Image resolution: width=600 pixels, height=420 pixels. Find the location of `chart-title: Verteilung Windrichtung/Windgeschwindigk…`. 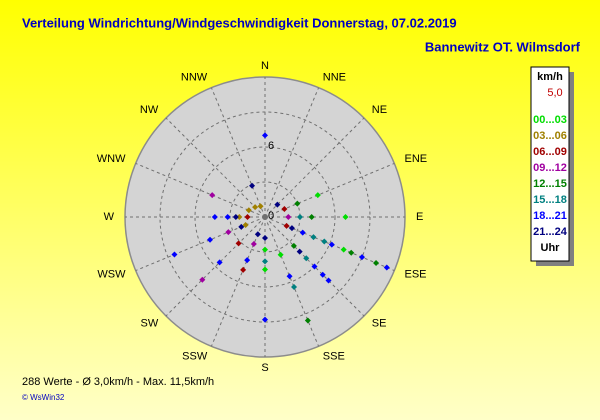

chart-title: Verteilung Windrichtung/Windgeschwindigk… is located at coordinates (239, 22).